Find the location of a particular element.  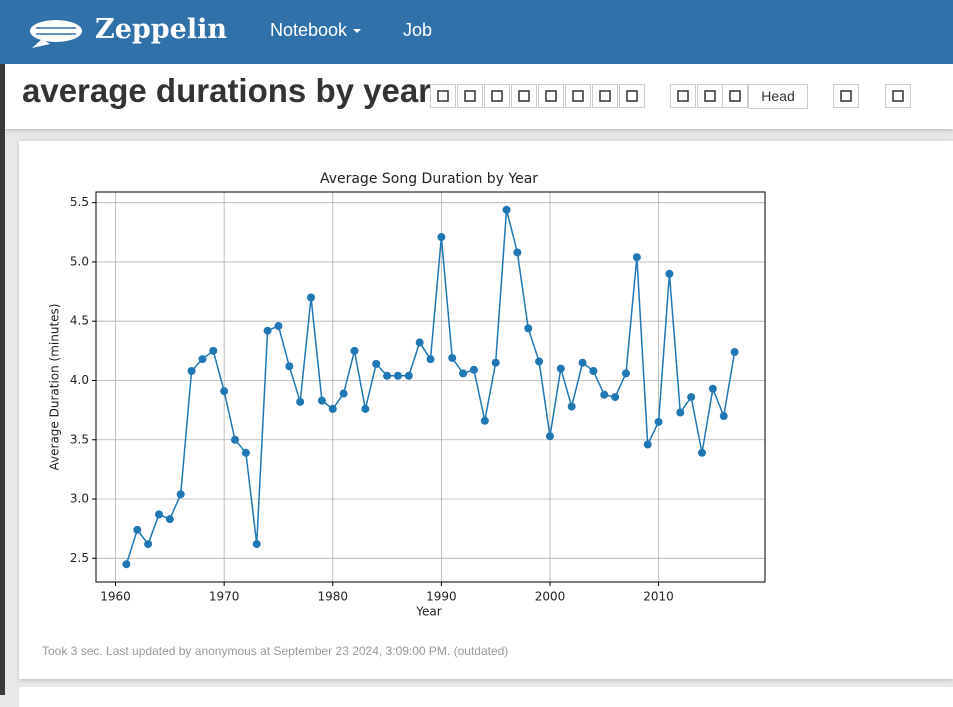

y-tick-label: 3.0 is located at coordinates (79, 499).